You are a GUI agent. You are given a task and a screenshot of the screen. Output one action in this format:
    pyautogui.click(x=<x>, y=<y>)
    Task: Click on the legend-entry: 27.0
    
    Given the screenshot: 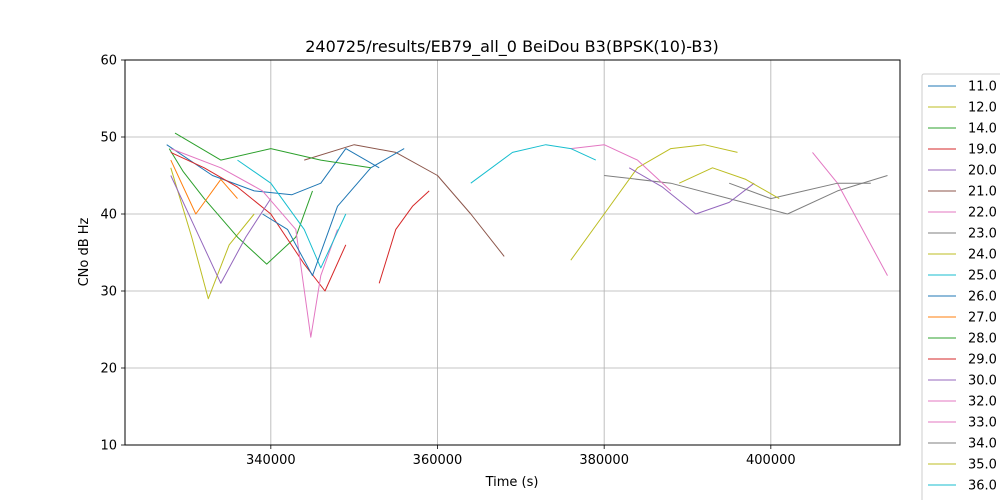 What is the action you would take?
    pyautogui.click(x=982, y=318)
    